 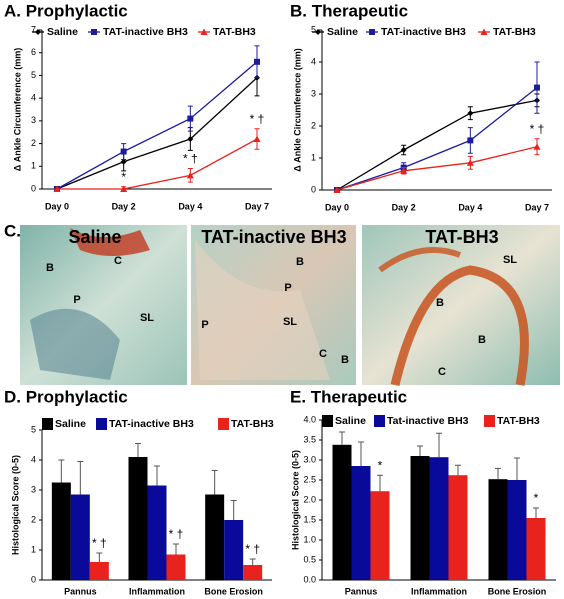 What do you see at coordinates (309, 459) in the screenshot?
I see `y-tick-label: 3.0` at bounding box center [309, 459].